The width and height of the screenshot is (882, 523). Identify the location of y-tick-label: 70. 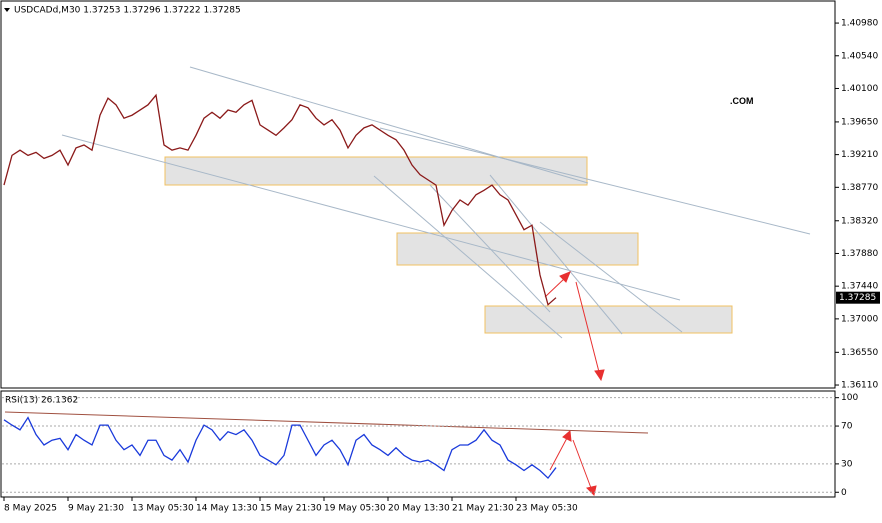
(847, 427).